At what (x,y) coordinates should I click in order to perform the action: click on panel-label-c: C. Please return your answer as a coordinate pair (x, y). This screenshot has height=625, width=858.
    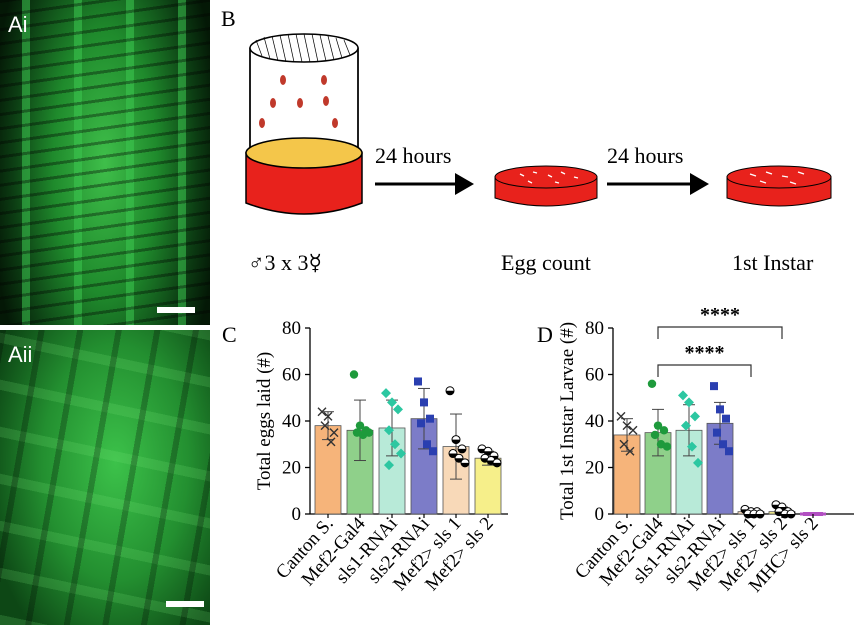
    Looking at the image, I should click on (229, 334).